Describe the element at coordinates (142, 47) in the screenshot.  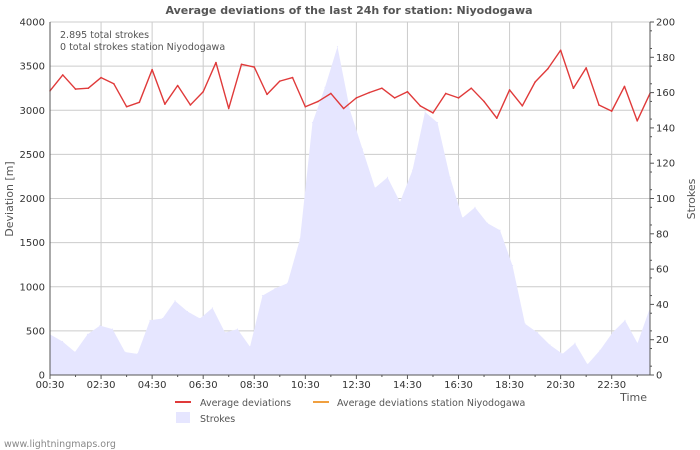
I see `station-strokes-annotation: 0 total strokes station Niyodogawa` at that location.